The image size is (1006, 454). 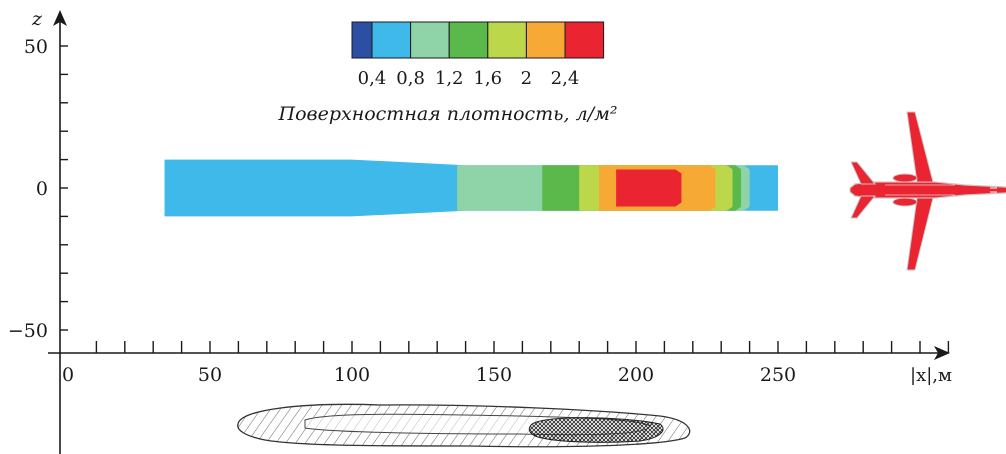 I want to click on x-axis-arrow, so click(x=942, y=353).